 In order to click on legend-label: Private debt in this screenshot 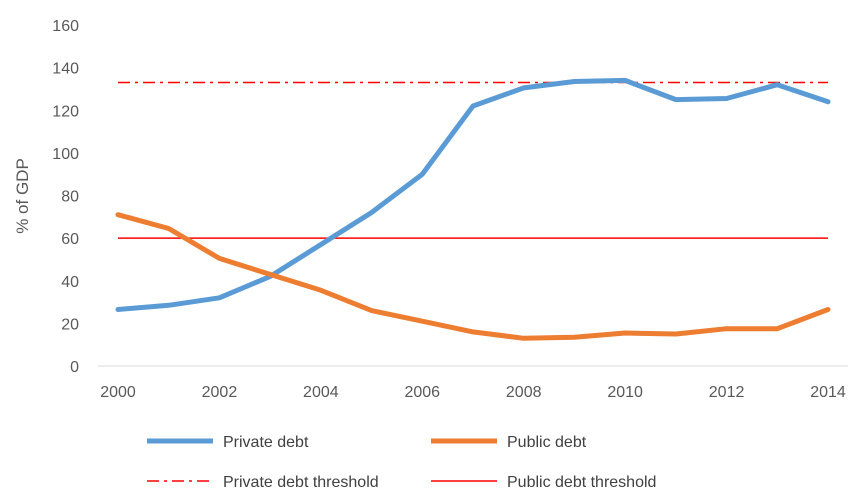, I will do `click(266, 442)`.